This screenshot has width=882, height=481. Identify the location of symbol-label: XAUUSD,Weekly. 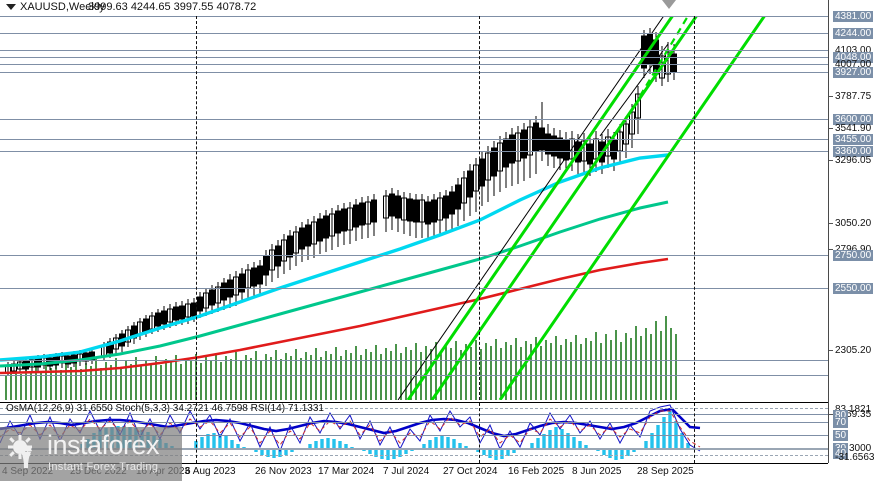
(62, 7).